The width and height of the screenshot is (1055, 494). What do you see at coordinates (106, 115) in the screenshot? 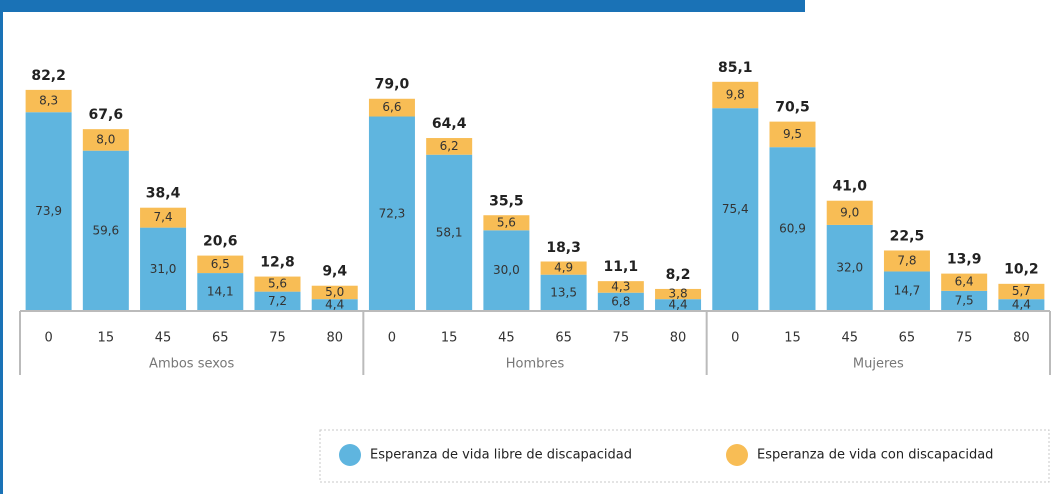
I see `total-label: 67,6` at bounding box center [106, 115].